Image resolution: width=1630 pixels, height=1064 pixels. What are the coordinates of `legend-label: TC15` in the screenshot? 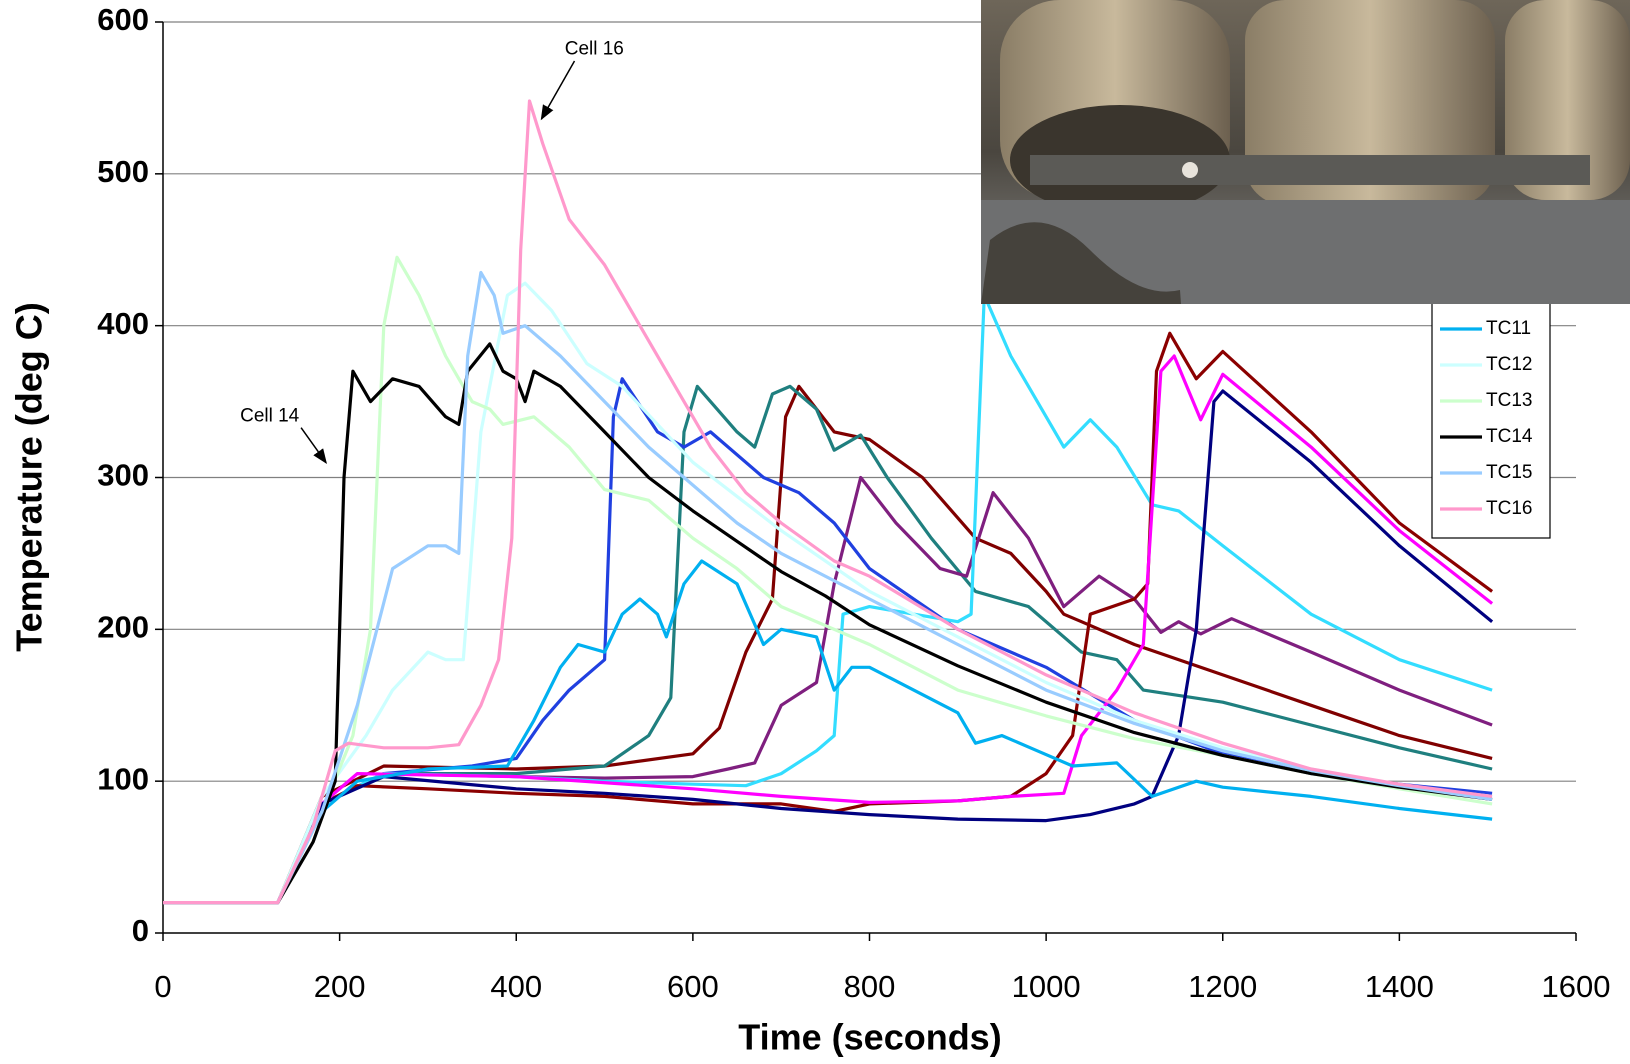 It's located at (1509, 472).